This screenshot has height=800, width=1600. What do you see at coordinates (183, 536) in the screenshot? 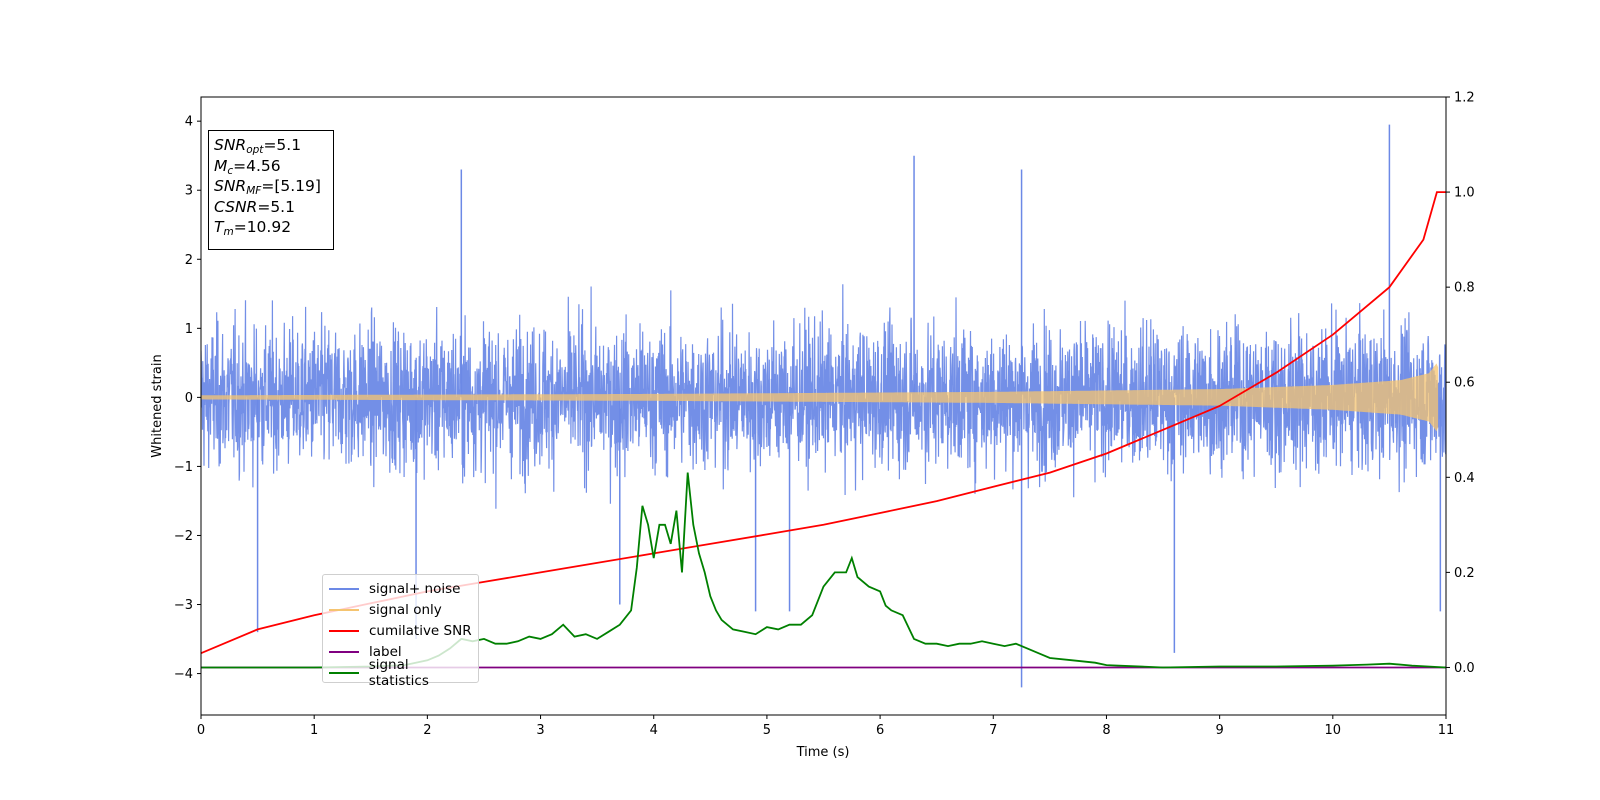
I see `y-tick-label: −2` at bounding box center [183, 536].